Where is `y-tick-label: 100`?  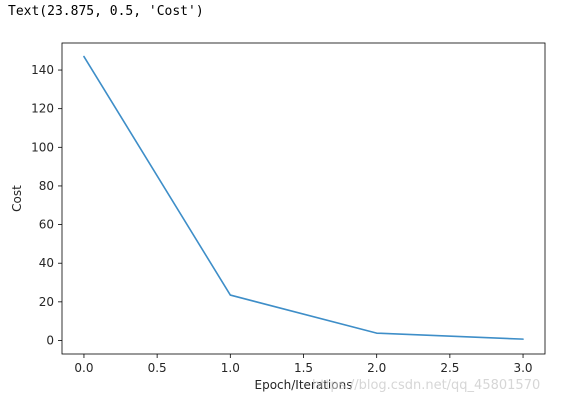 y-tick-label: 100 is located at coordinates (42, 147).